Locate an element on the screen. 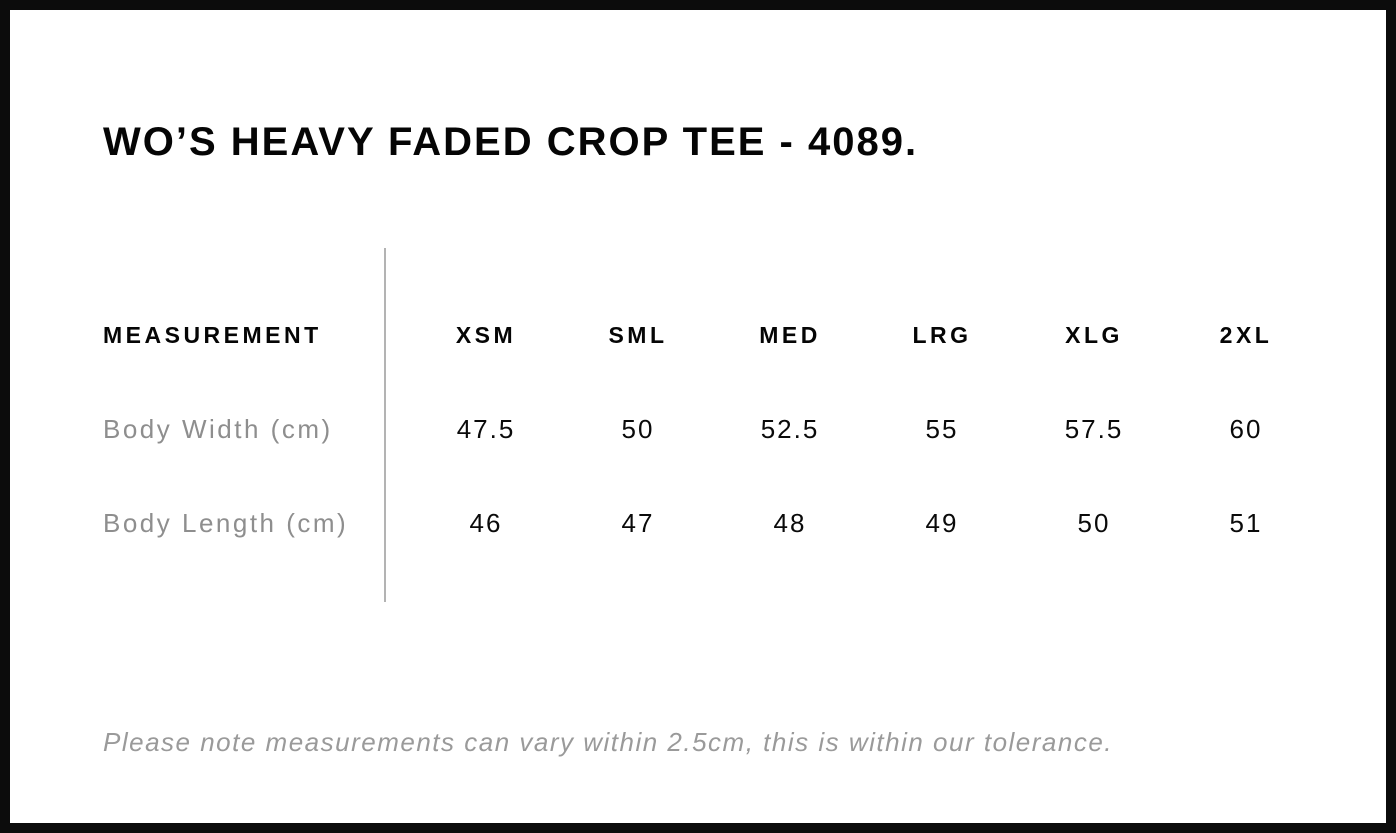  page-title: WO’S HEAVY FADED CROP TEE - 4089. is located at coordinates (511, 142).